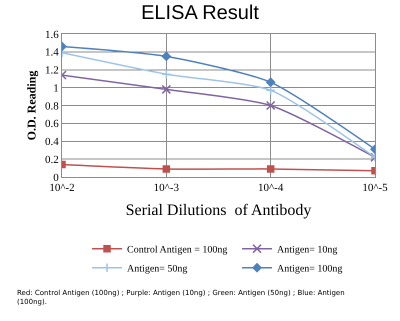 The height and width of the screenshot is (321, 400). What do you see at coordinates (56, 178) in the screenshot?
I see `y-tick-label: 0` at bounding box center [56, 178].